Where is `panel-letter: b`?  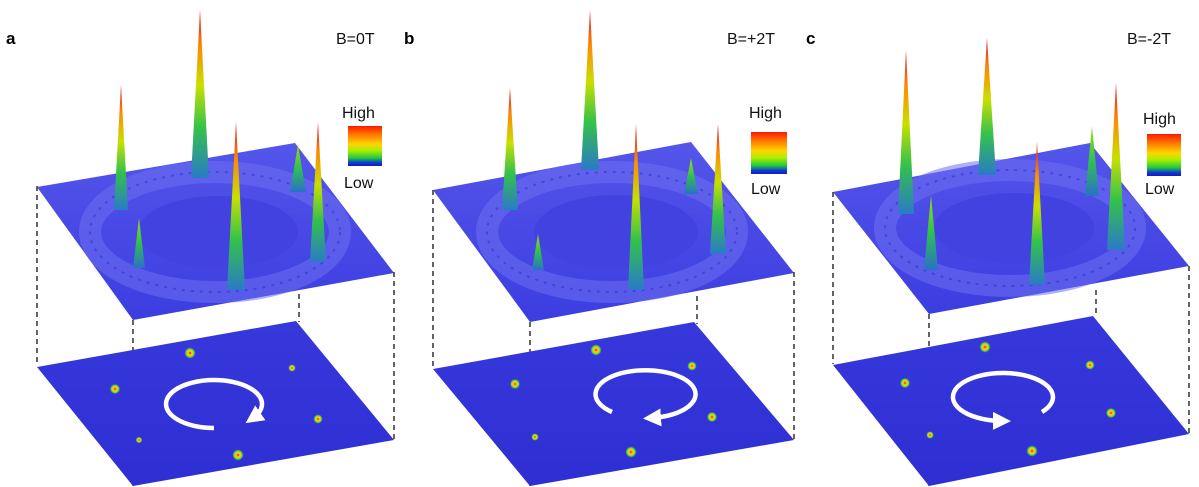
panel-letter: b is located at coordinates (409, 38).